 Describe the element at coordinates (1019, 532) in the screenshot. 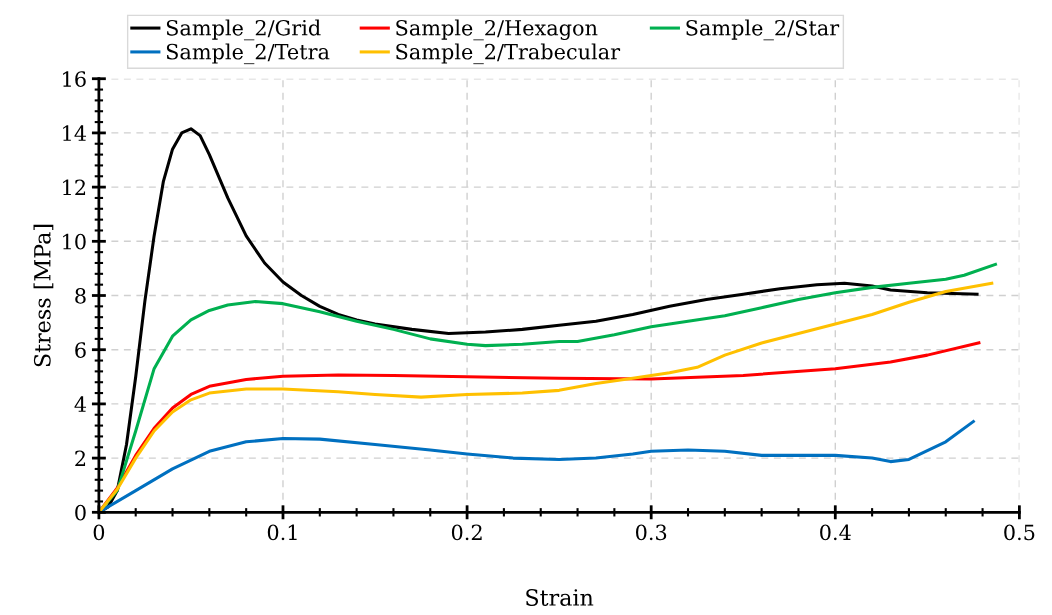

I see `x-tick-label: 0.5` at that location.